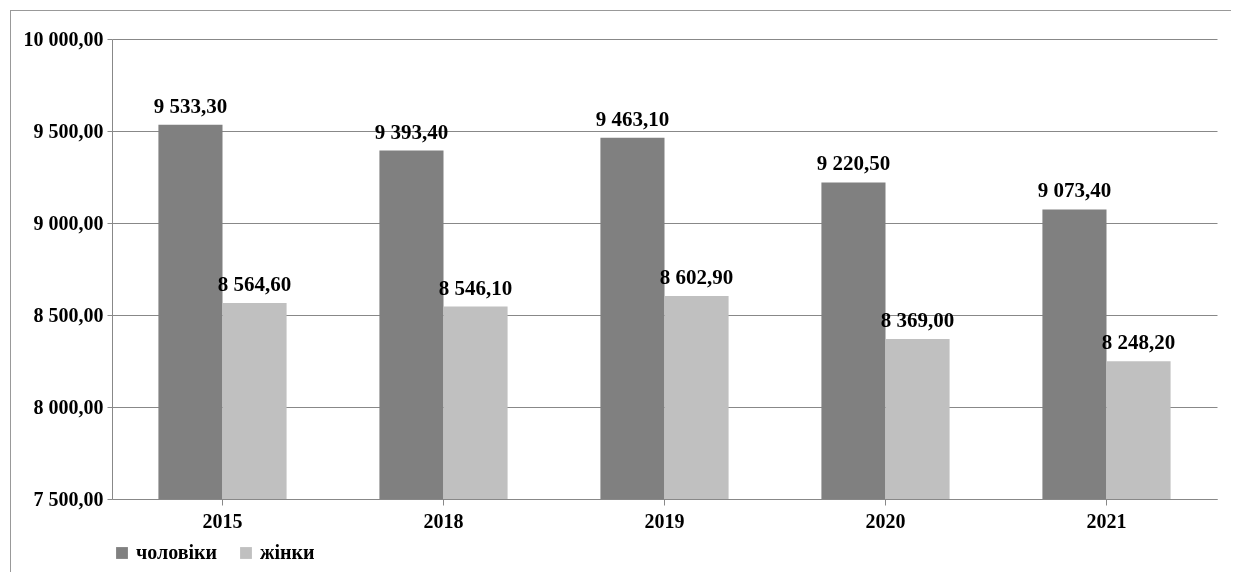 Image resolution: width=1233 pixels, height=574 pixels. I want to click on data-label: 8 546,10, so click(475, 287).